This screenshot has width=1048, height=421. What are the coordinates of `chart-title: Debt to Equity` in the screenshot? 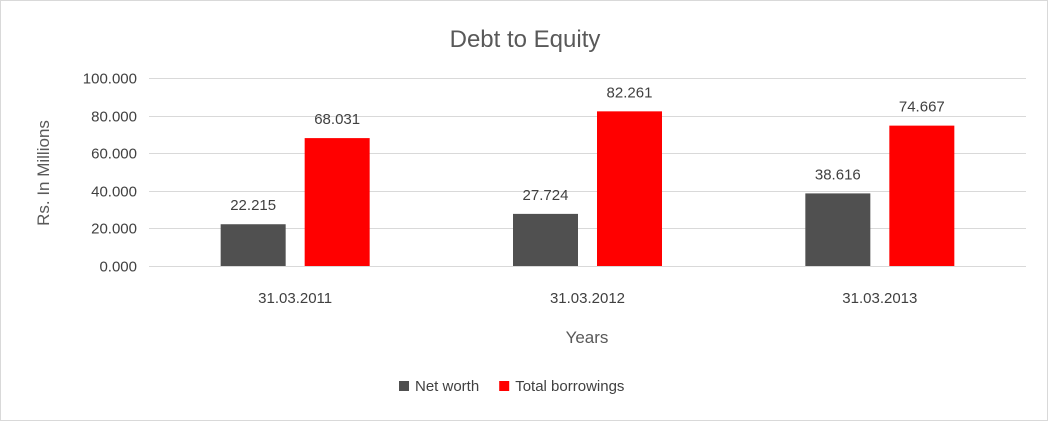 It's located at (525, 39).